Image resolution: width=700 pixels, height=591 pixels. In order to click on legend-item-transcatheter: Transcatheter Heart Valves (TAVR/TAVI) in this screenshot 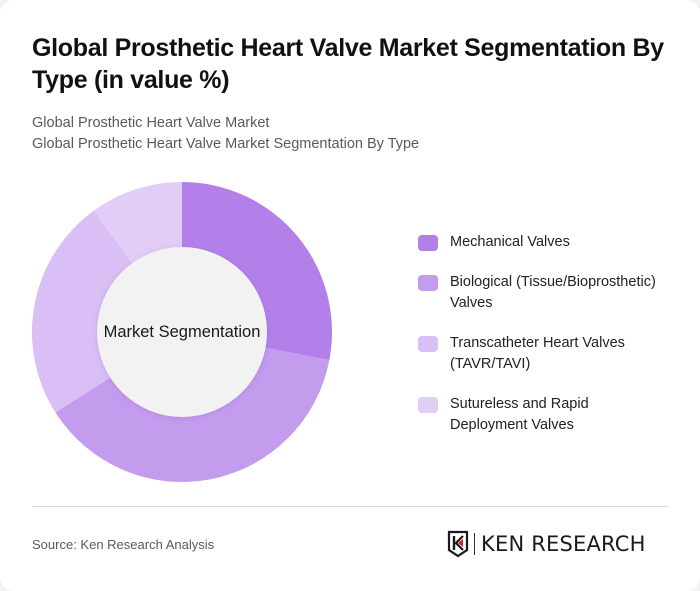, I will do `click(553, 354)`.